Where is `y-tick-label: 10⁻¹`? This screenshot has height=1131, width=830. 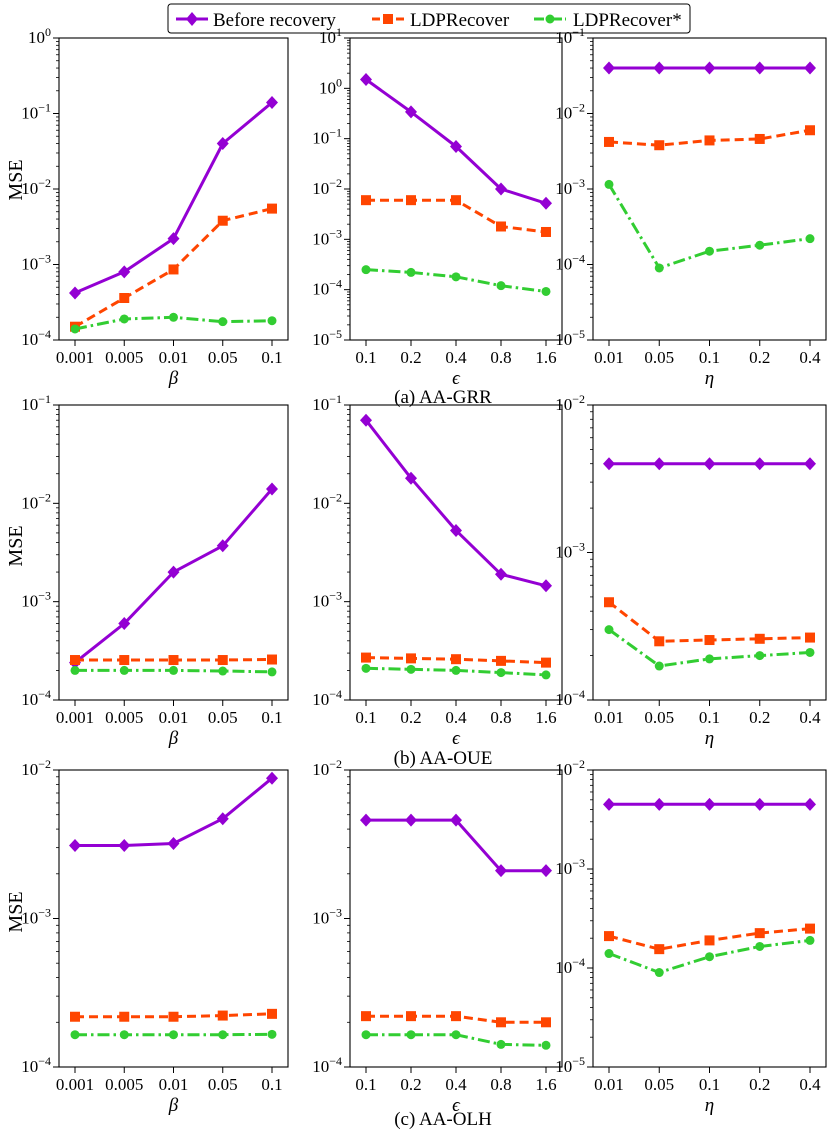 y-tick-label: 10⁻¹ is located at coordinates (327, 137).